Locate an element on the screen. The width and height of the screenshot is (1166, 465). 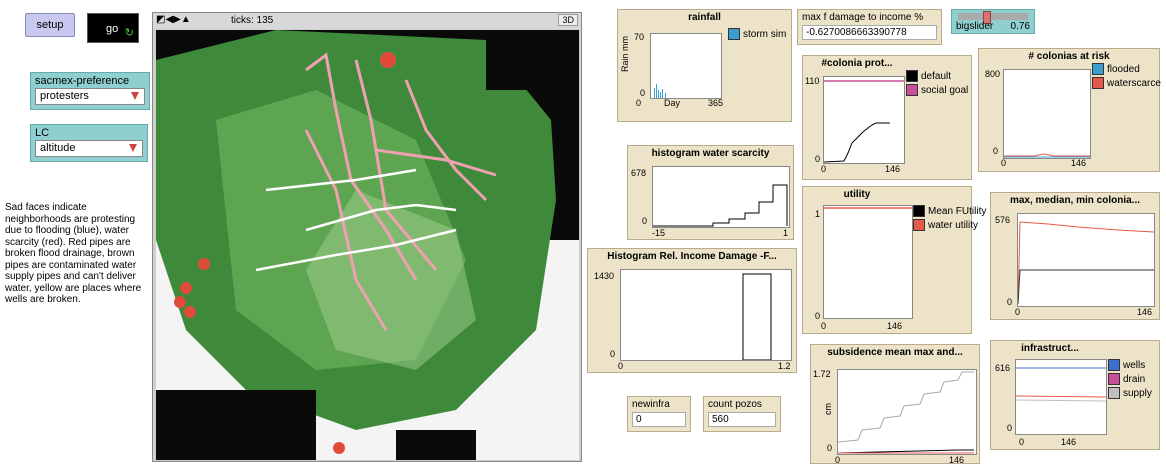
histogram-outline is located at coordinates (720, 205).